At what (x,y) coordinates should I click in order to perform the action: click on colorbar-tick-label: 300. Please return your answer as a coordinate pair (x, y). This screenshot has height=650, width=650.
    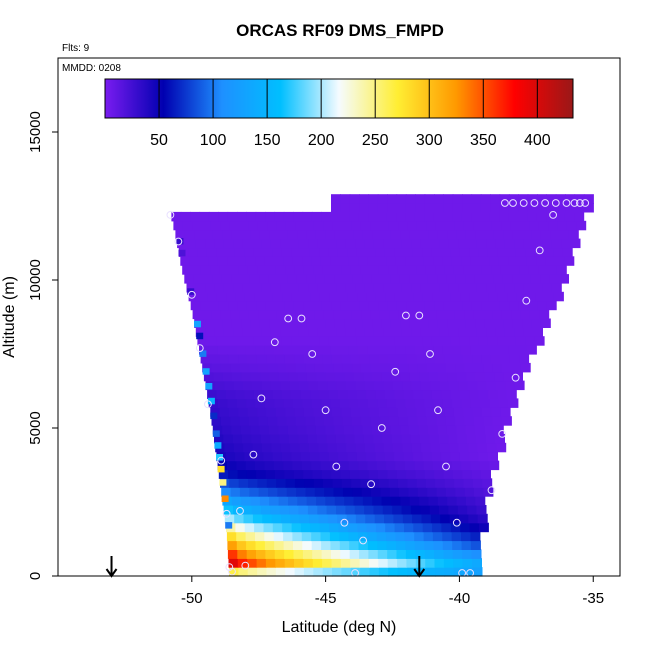
    Looking at the image, I should click on (429, 140).